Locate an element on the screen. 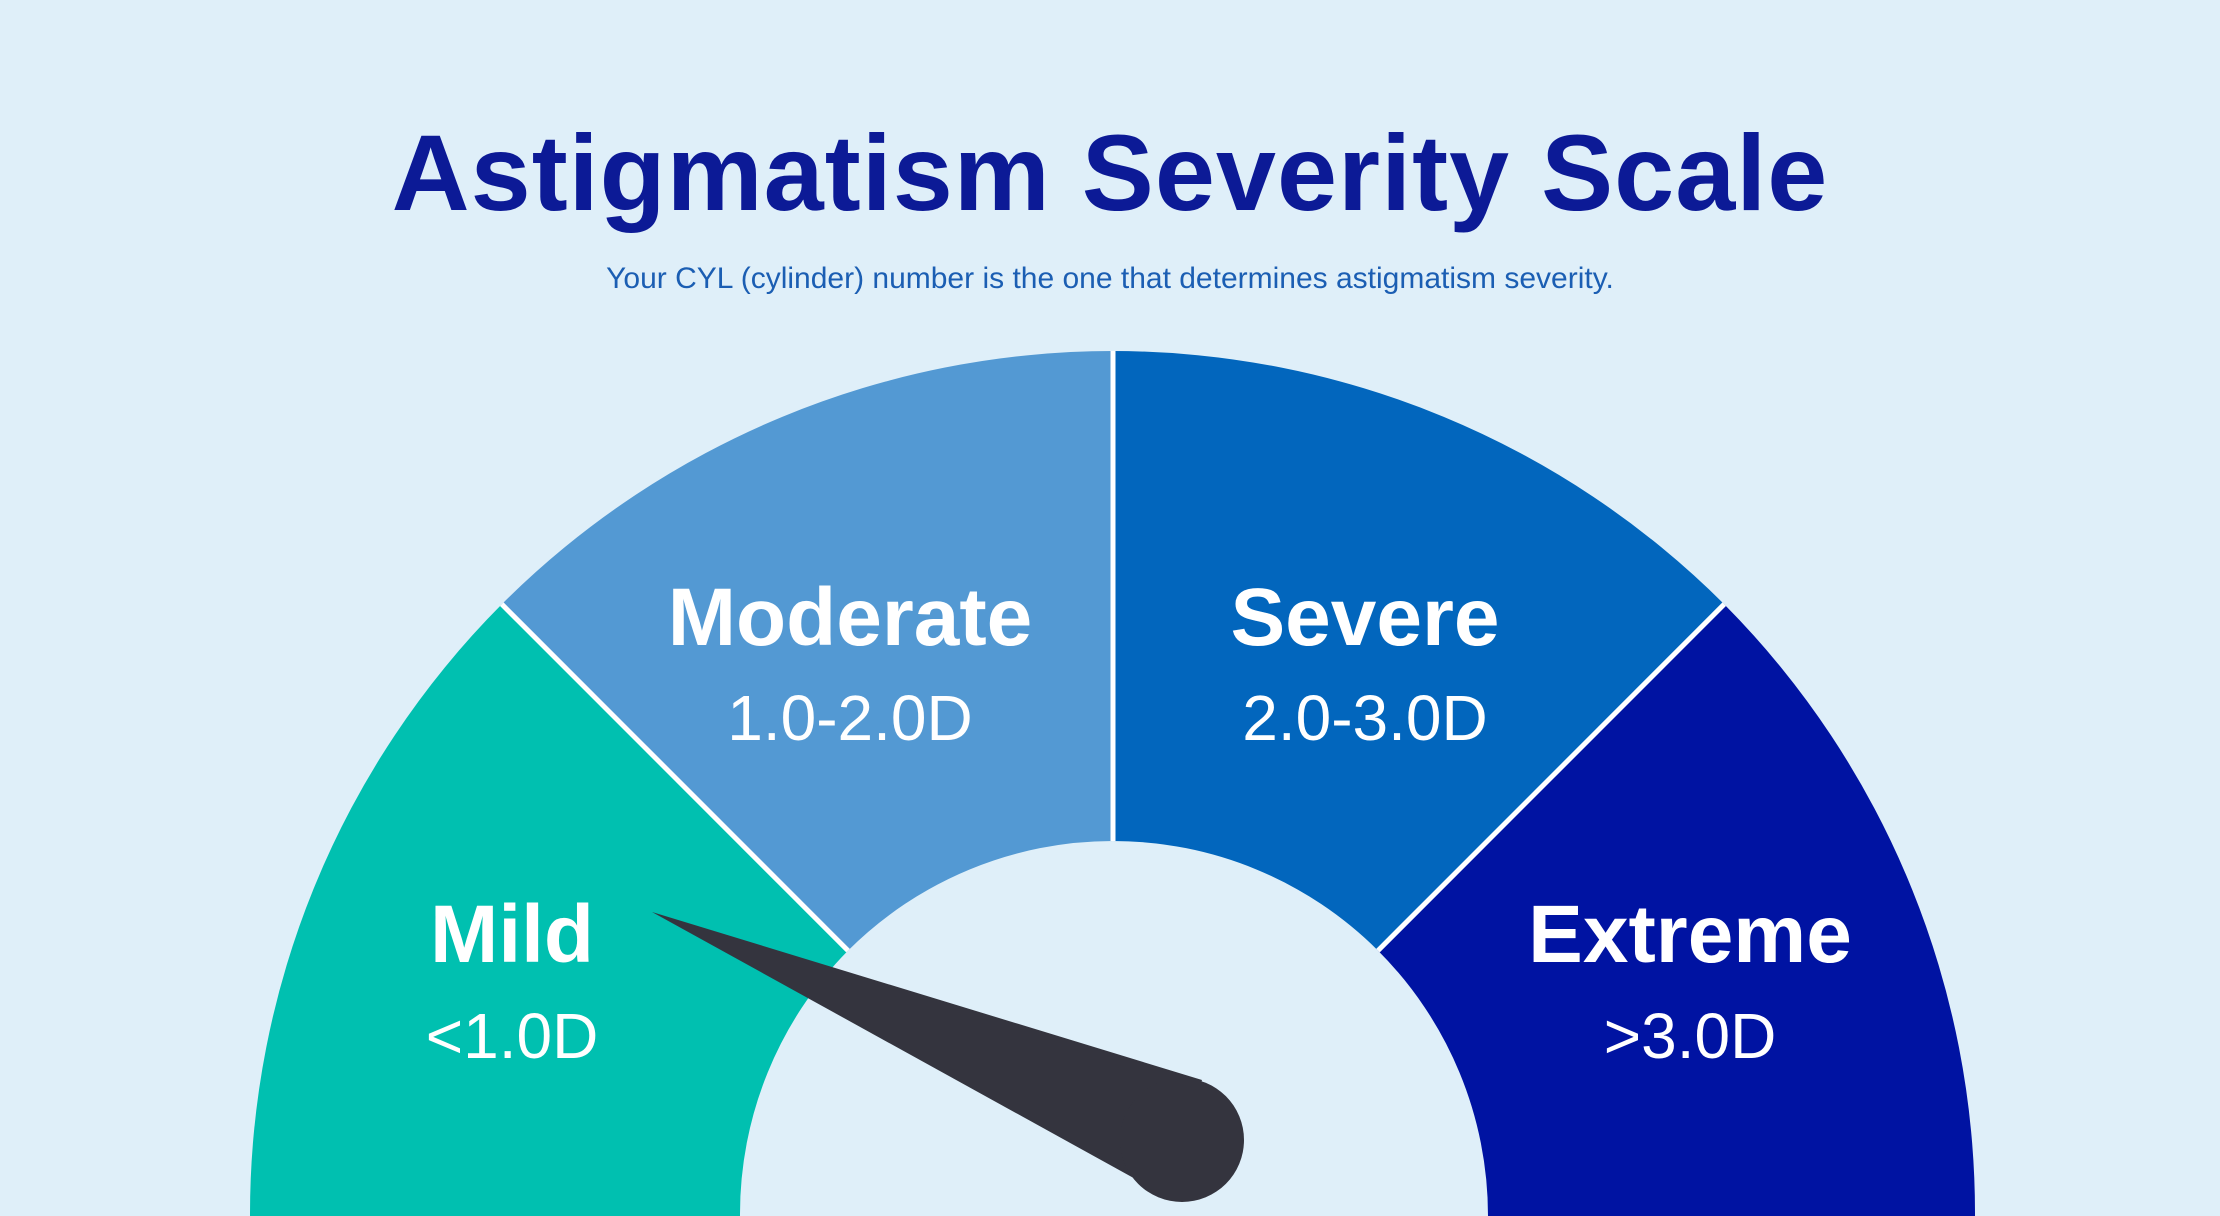 The image size is (2220, 1216). segment-severe is located at coordinates (1419, 651).